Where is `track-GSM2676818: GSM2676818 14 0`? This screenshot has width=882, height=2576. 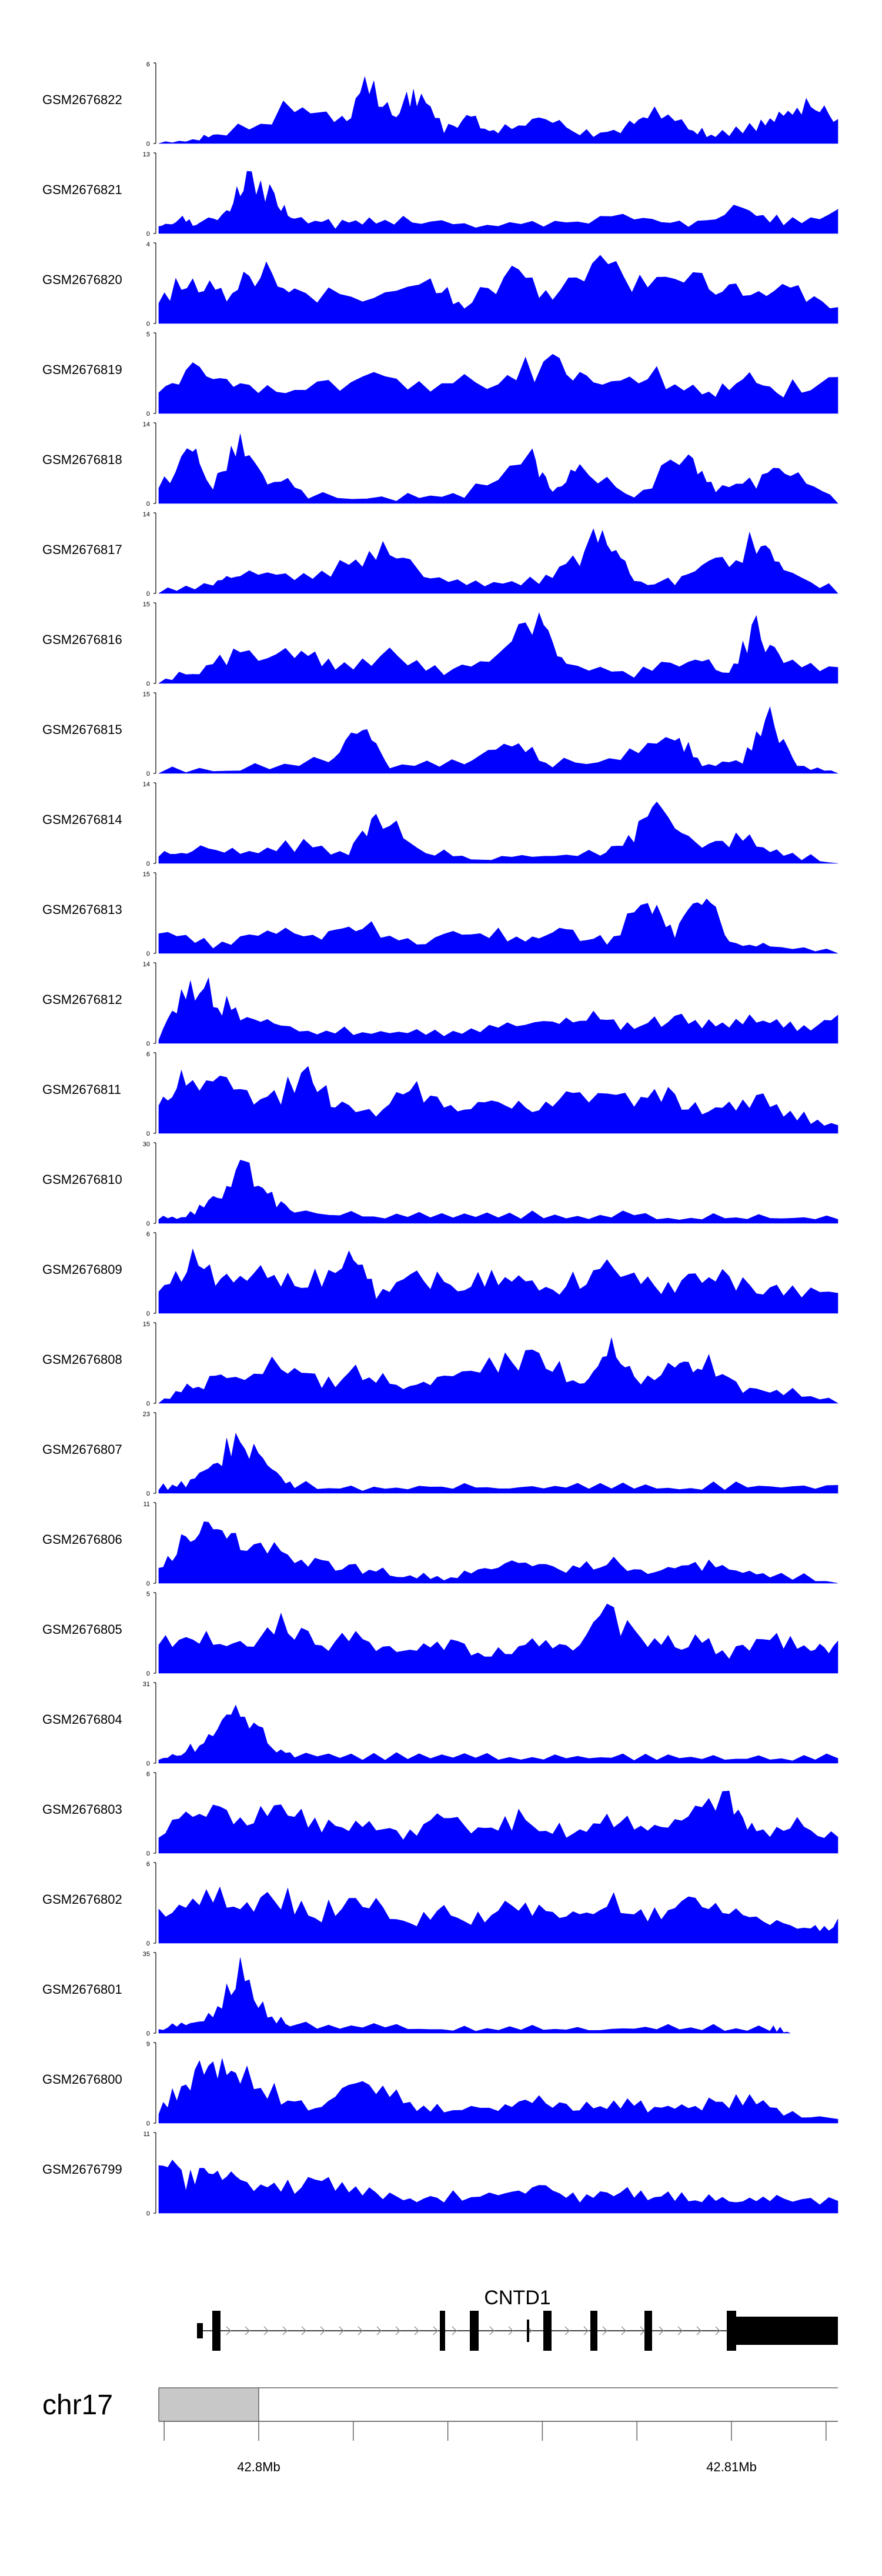 track-GSM2676818: GSM2676818 14 0 is located at coordinates (440, 464).